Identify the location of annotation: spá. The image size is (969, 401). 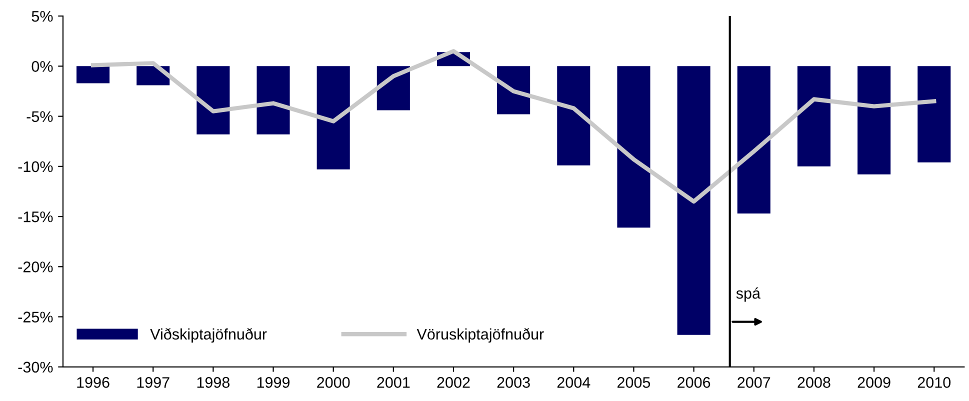
(748, 294).